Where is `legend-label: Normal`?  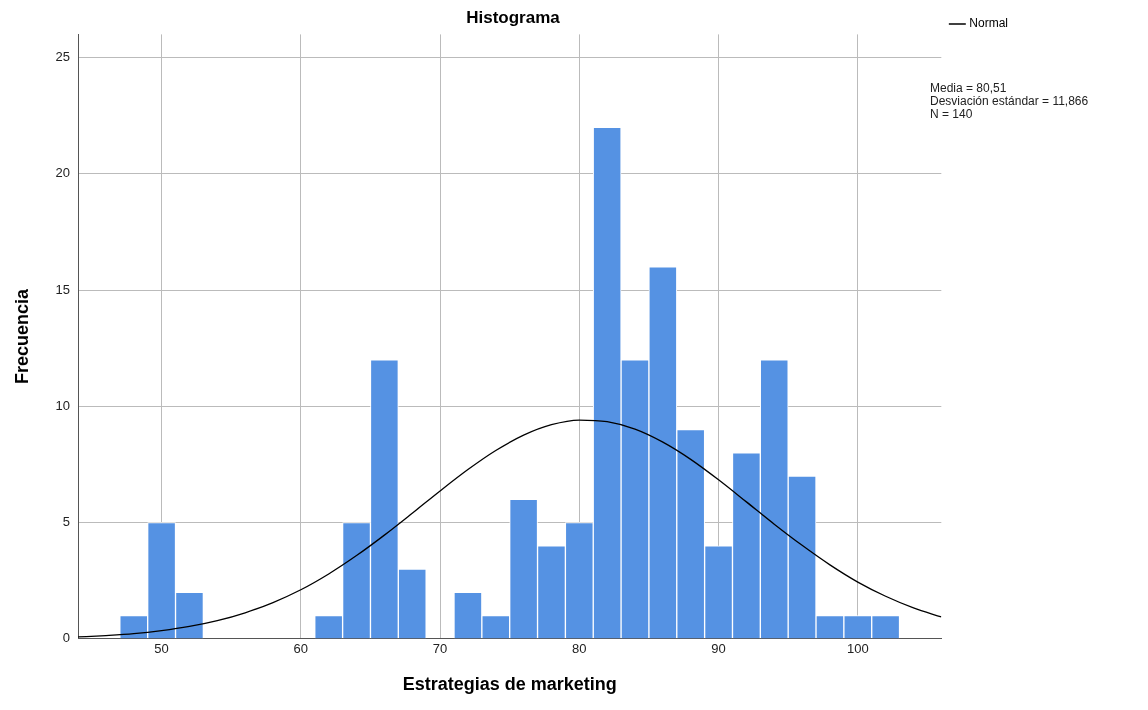
legend-label: Normal is located at coordinates (988, 23).